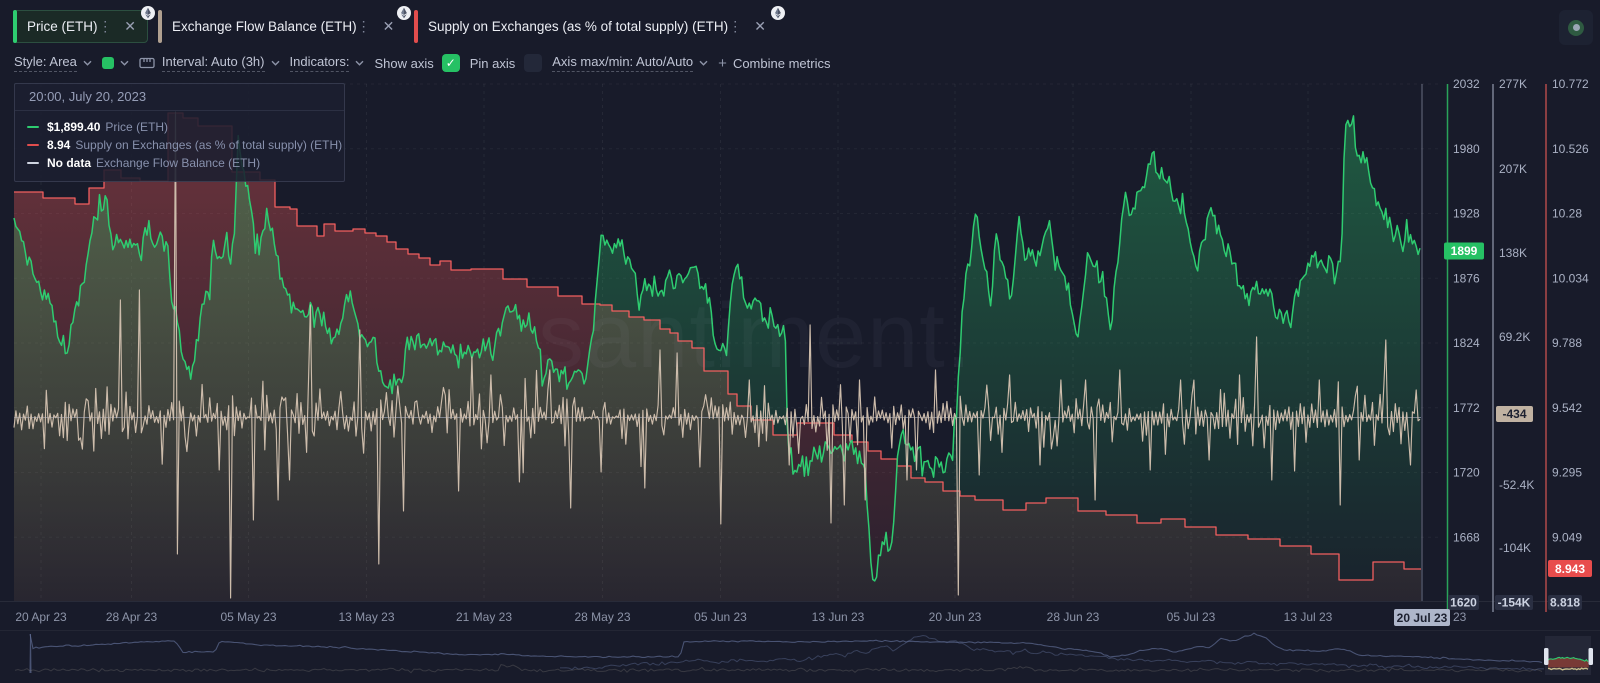 The height and width of the screenshot is (683, 1600). I want to click on svg-text: 13 Jul 23, so click(1308, 617).